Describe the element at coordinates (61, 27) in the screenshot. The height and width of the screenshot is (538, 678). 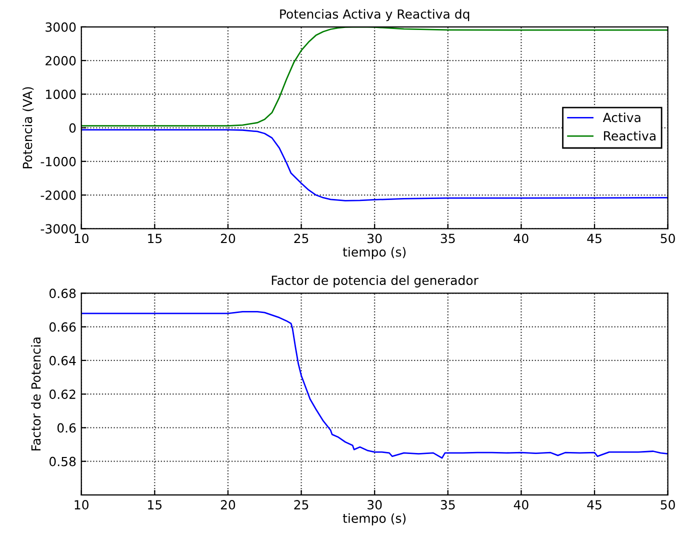
I see `y-tick-label: 3000` at that location.